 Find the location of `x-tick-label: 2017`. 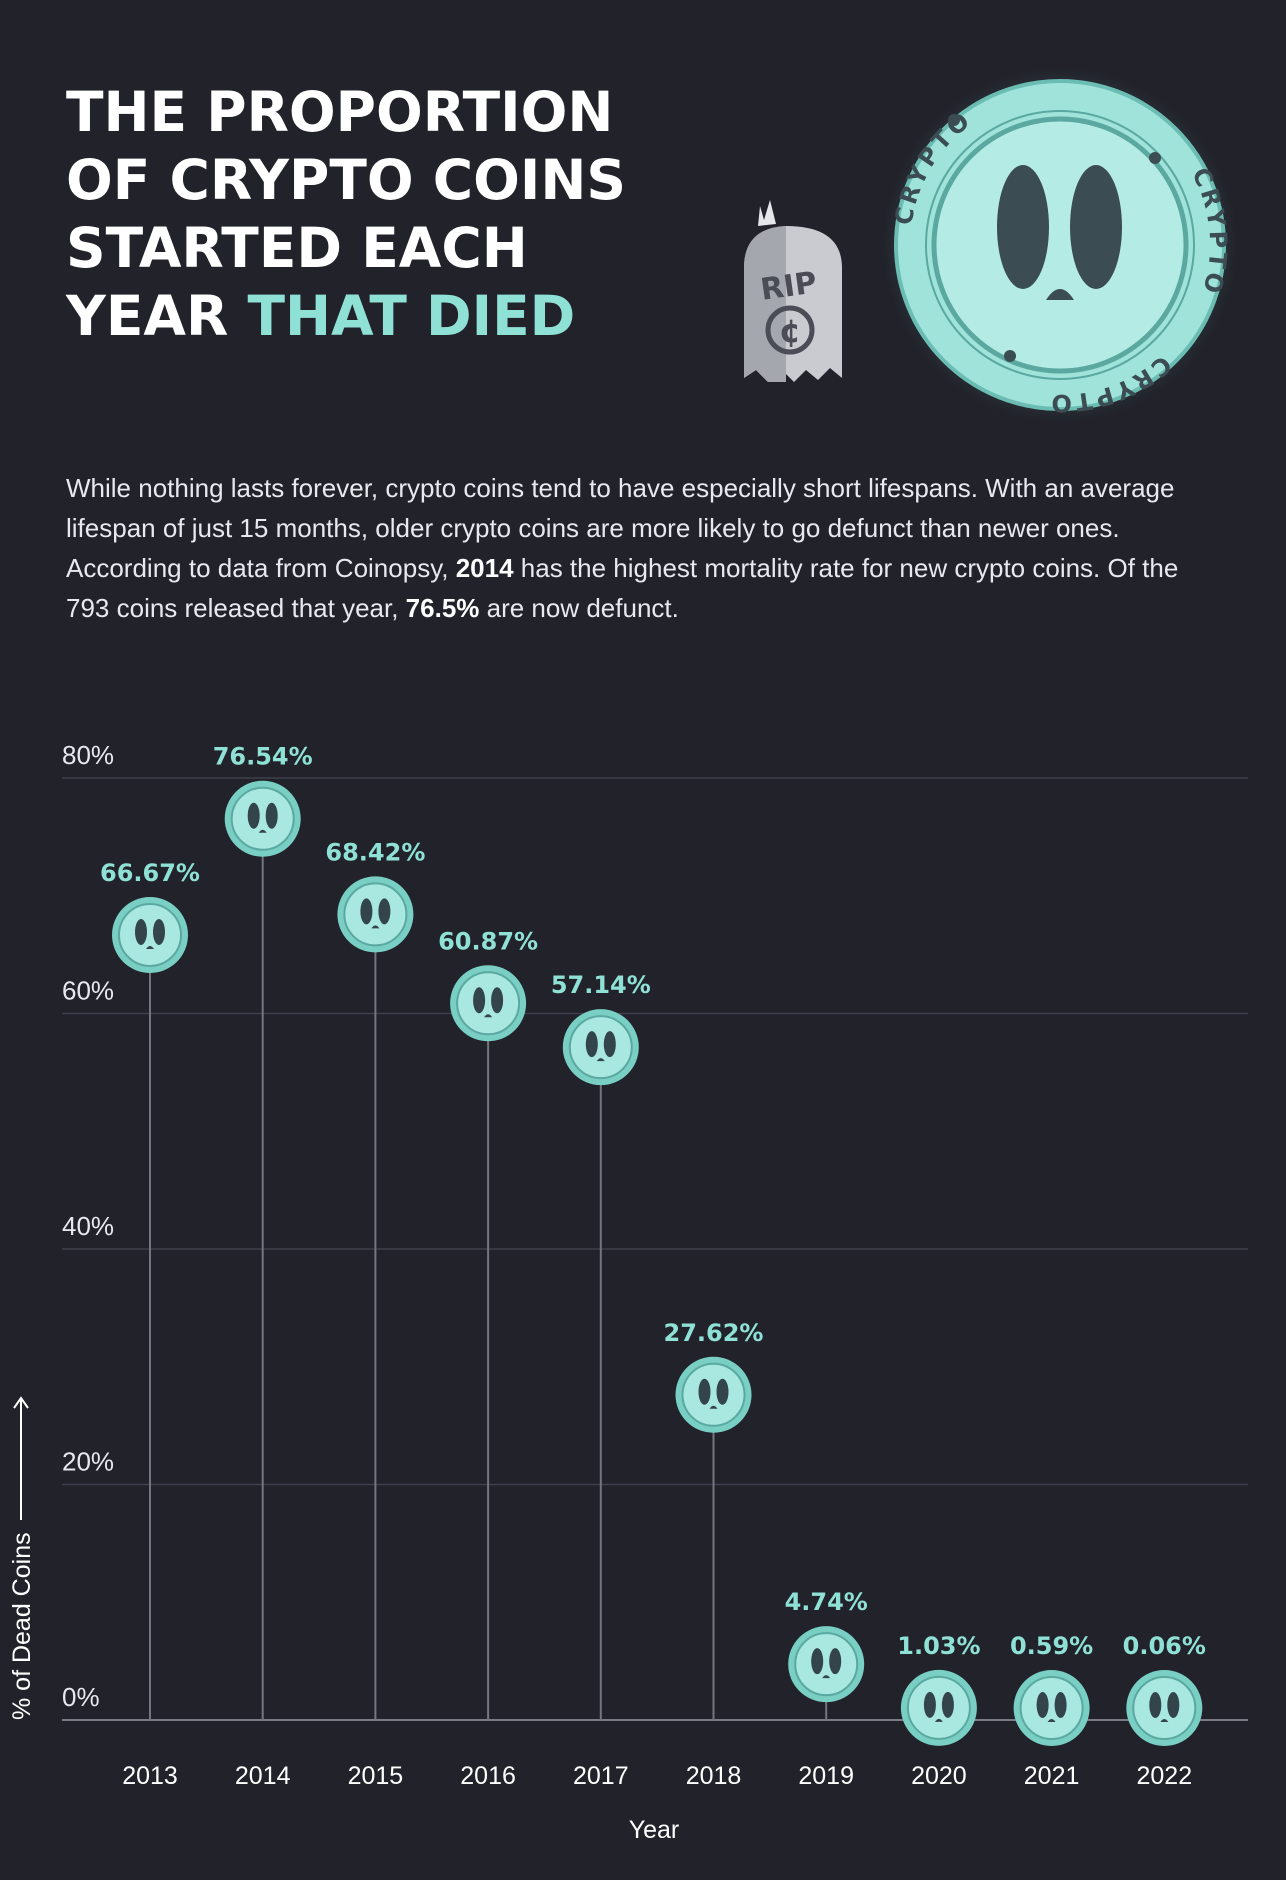

x-tick-label: 2017 is located at coordinates (601, 1776).